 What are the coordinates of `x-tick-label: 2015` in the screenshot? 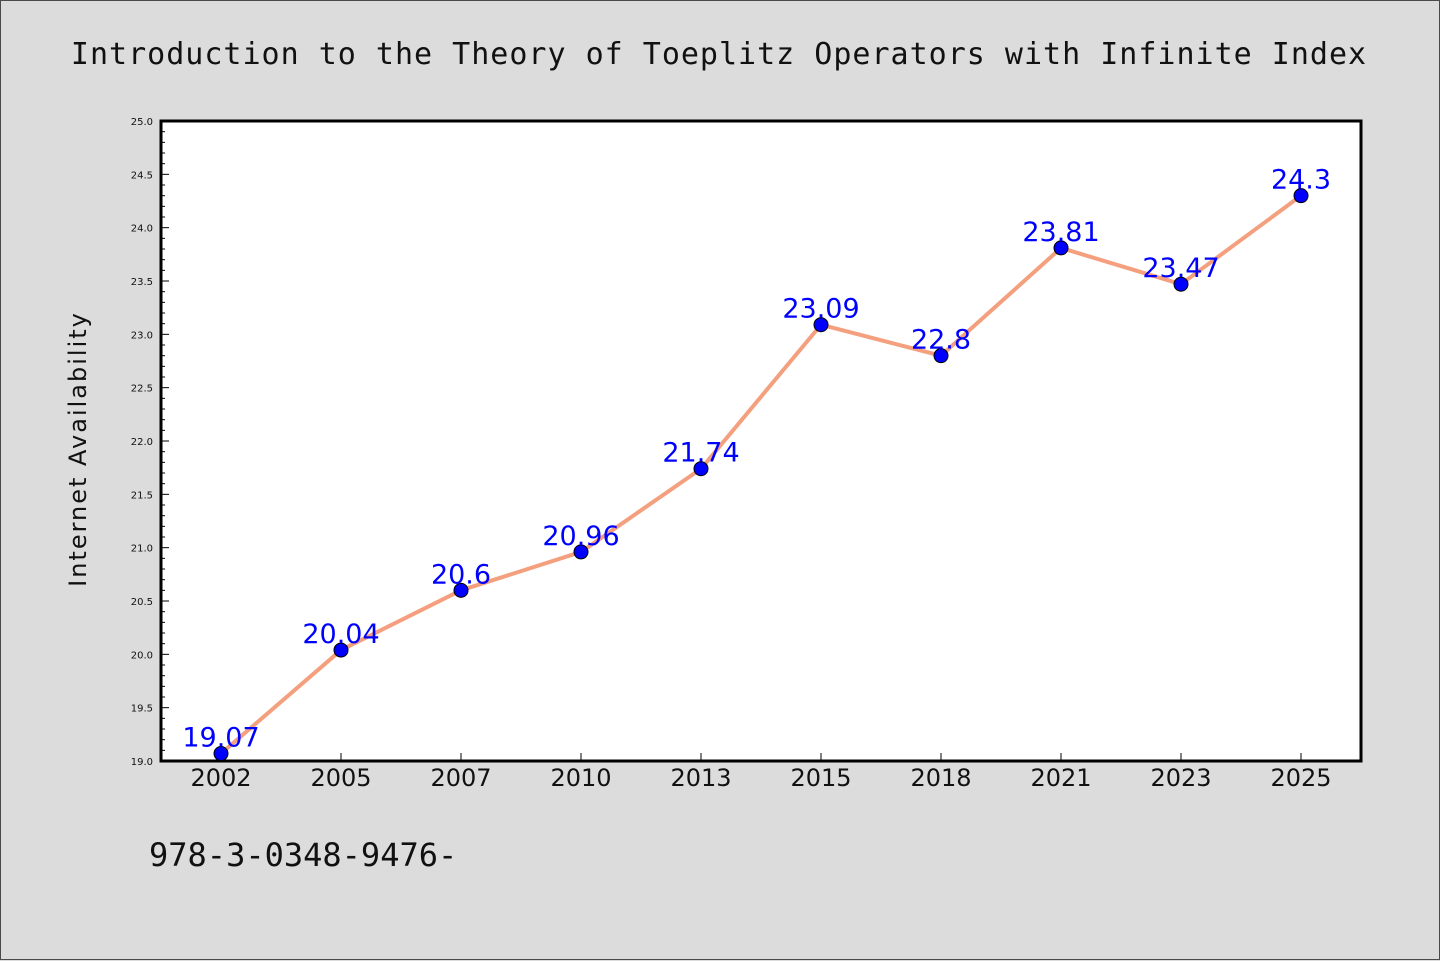 It's located at (820, 778).